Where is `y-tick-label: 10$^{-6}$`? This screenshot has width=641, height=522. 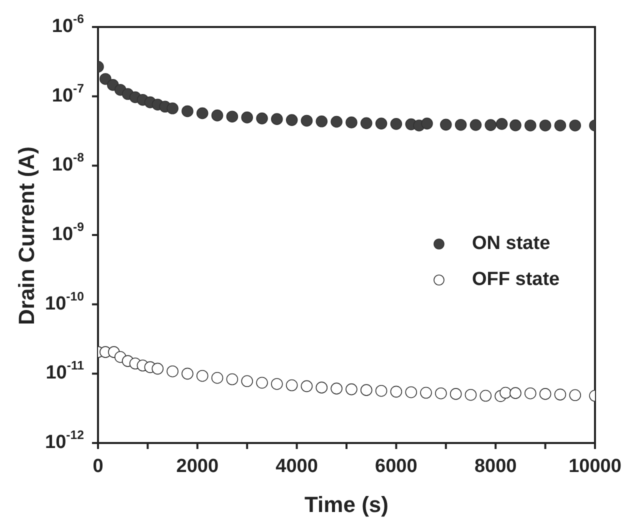 y-tick-label: 10$^{-6}$ is located at coordinates (68, 25).